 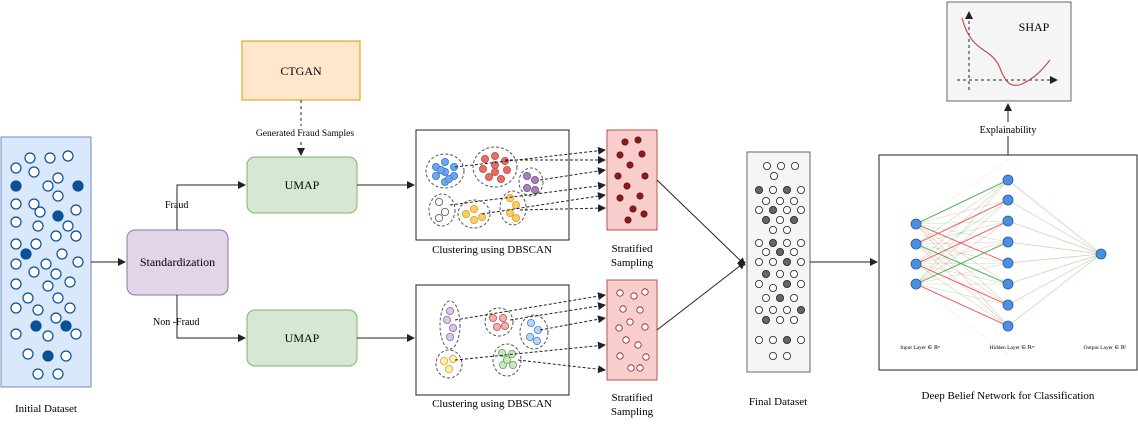 What do you see at coordinates (920, 347) in the screenshot?
I see `input-layer-label: Input Layer ∈ ℝⁿ` at bounding box center [920, 347].